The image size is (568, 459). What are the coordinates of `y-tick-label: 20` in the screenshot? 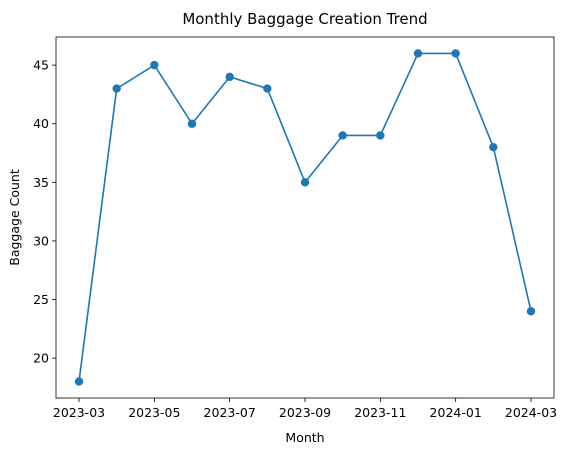 It's located at (41, 358).